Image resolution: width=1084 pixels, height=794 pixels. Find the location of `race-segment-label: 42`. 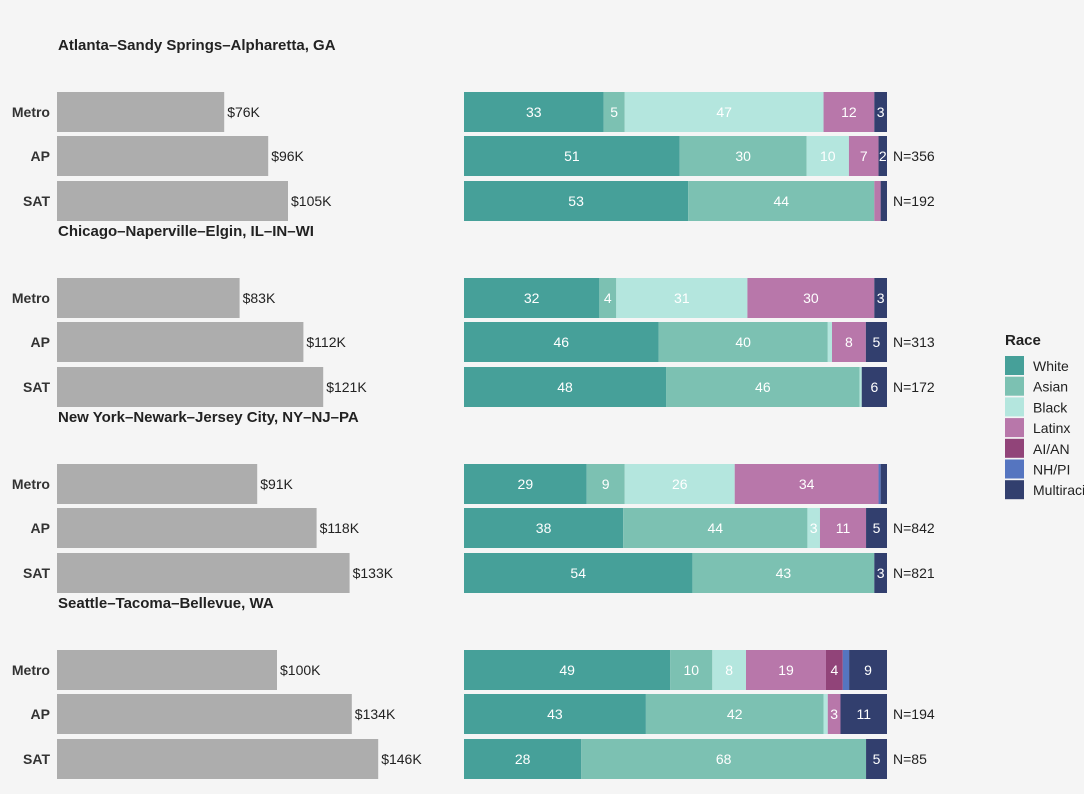

race-segment-label: 42 is located at coordinates (735, 714).